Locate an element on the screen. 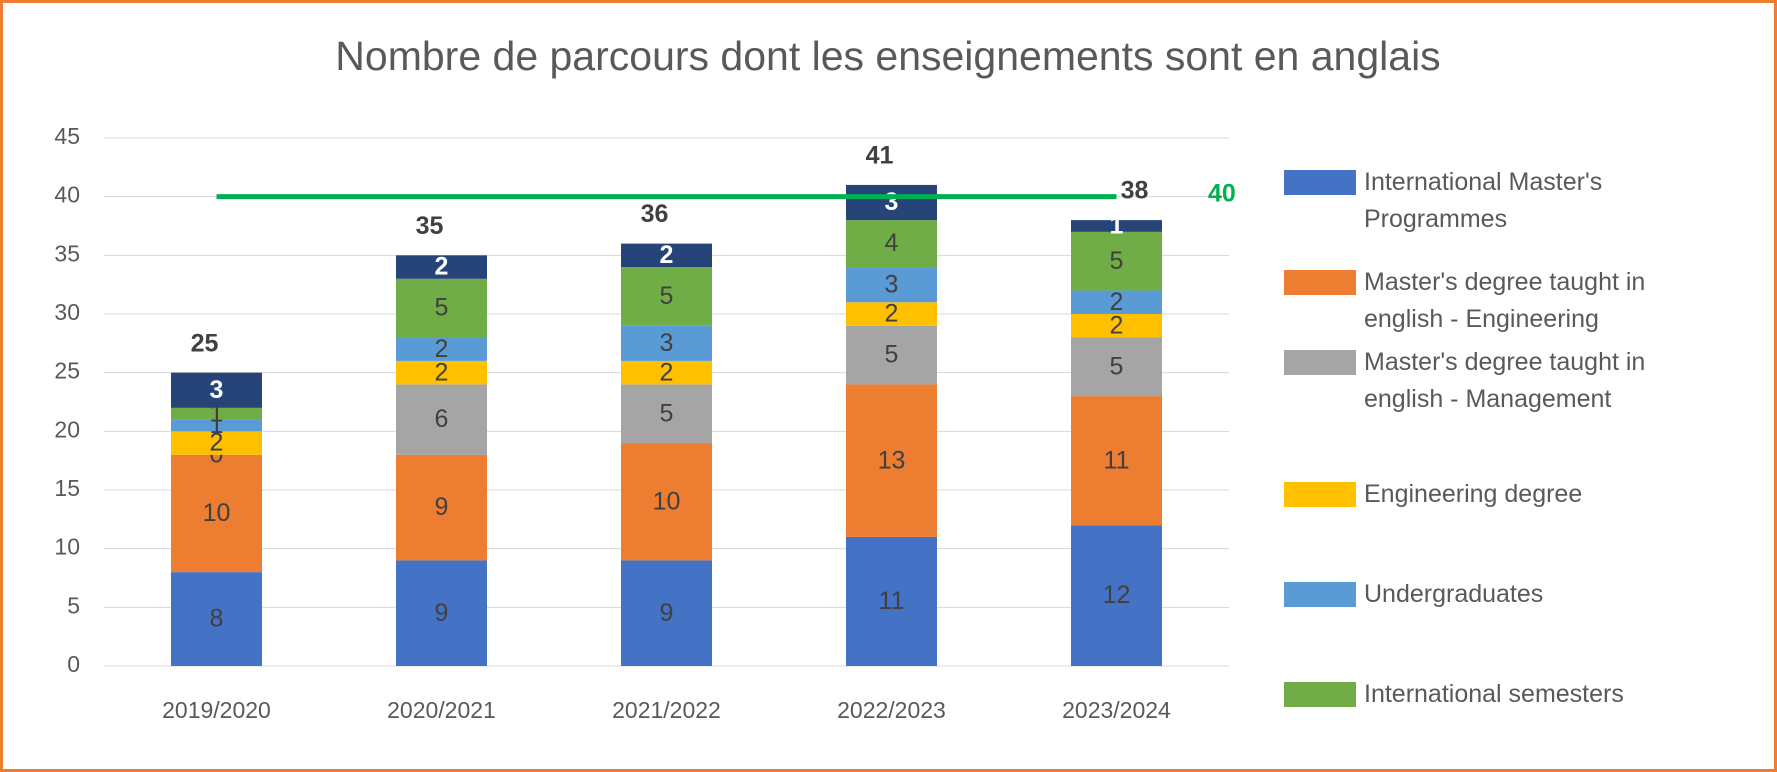 This screenshot has width=1777, height=772. x-tick-label: 2021/2022 is located at coordinates (666, 710).